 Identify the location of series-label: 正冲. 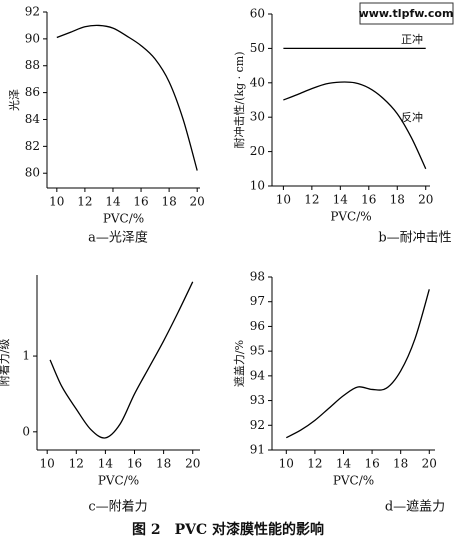
(412, 39).